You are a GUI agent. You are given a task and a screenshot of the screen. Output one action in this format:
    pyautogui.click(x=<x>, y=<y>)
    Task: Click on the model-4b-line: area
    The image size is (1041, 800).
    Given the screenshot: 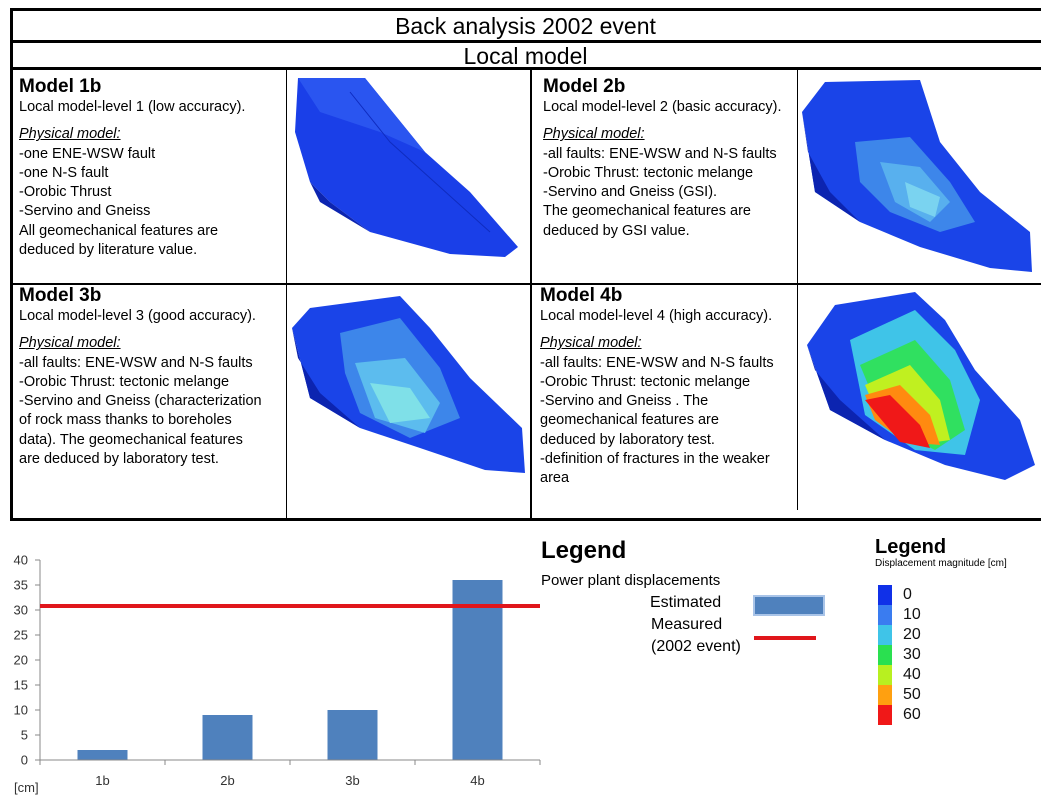 What is the action you would take?
    pyautogui.click(x=555, y=478)
    